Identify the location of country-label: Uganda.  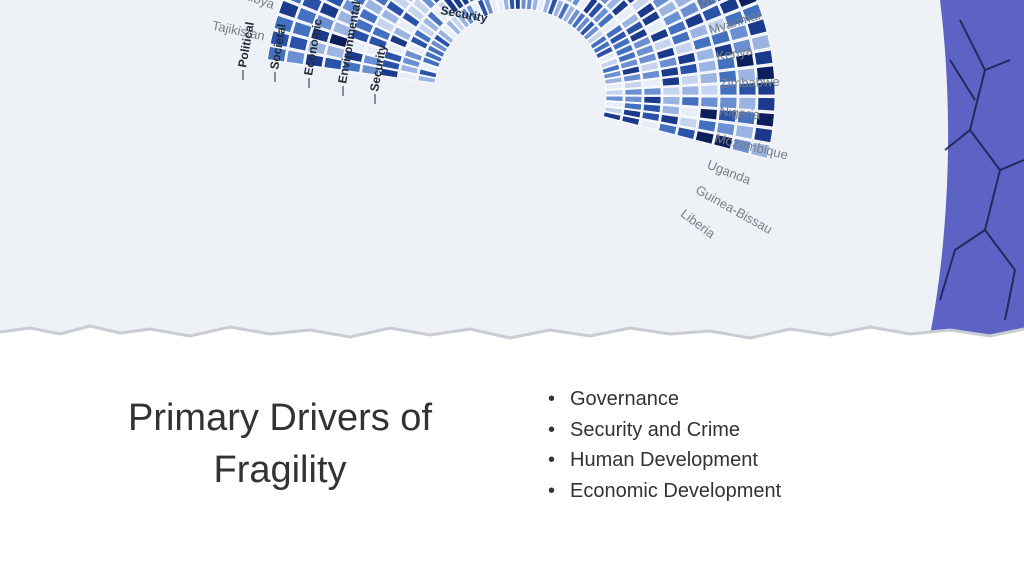
(729, 172).